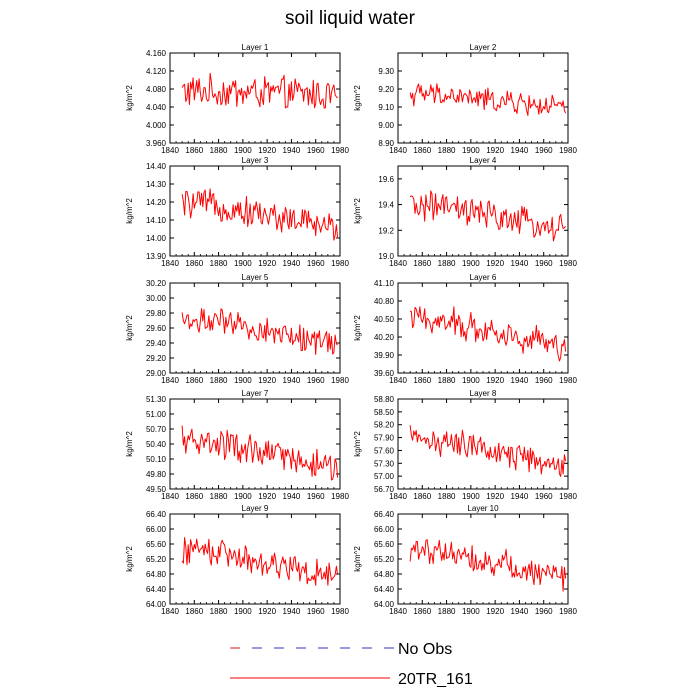  I want to click on panel-title: Layer 6, so click(483, 277).